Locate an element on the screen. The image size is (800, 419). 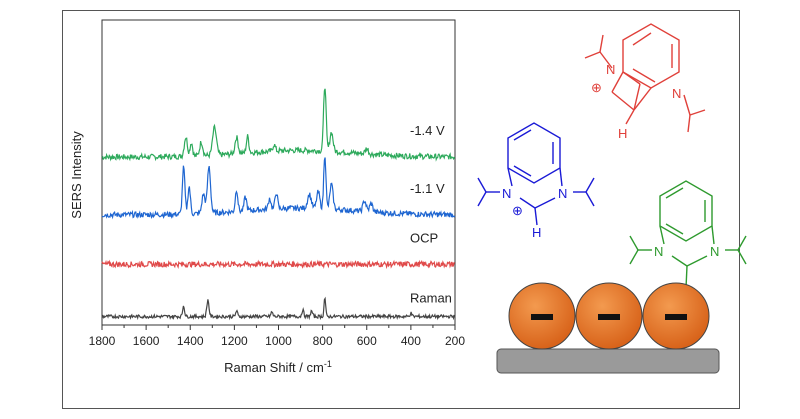
x-tick-label: 200 is located at coordinates (455, 341).